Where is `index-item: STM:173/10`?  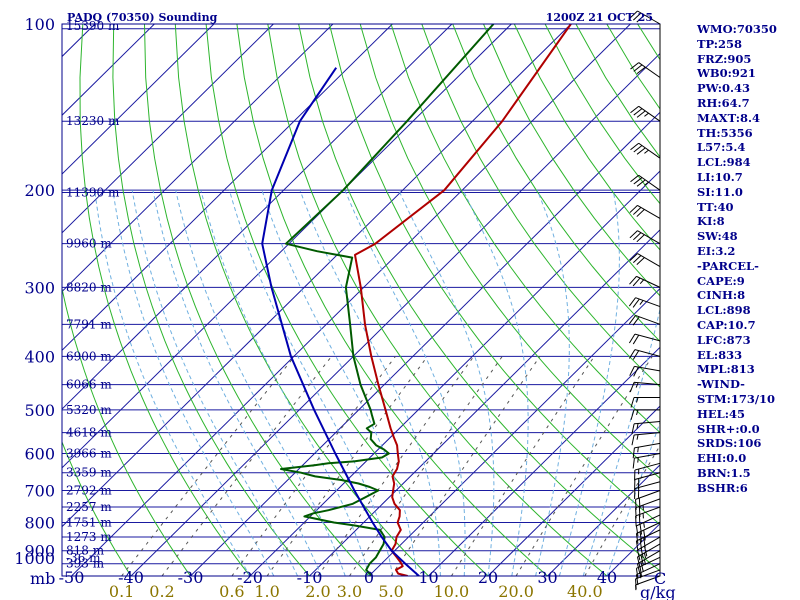
index-item: STM:173/10 is located at coordinates (736, 398).